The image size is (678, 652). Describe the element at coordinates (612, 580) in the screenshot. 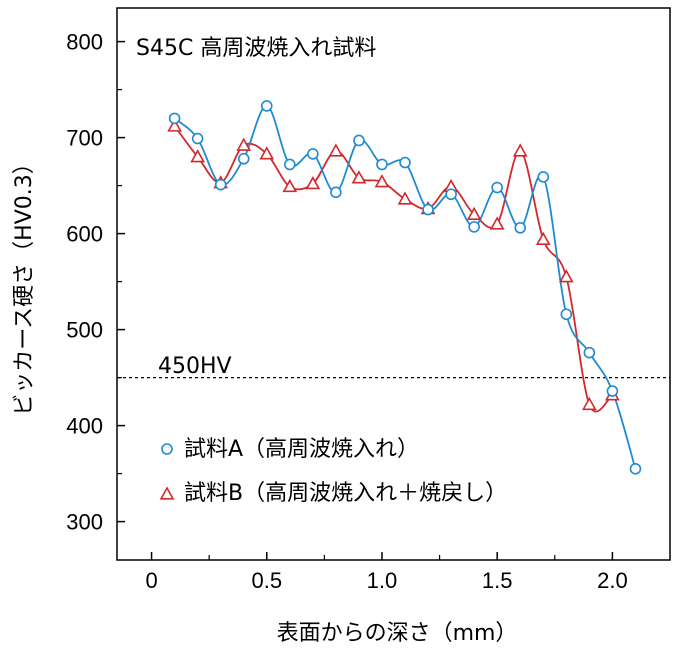

I see `x-tick-label: 2.0` at that location.